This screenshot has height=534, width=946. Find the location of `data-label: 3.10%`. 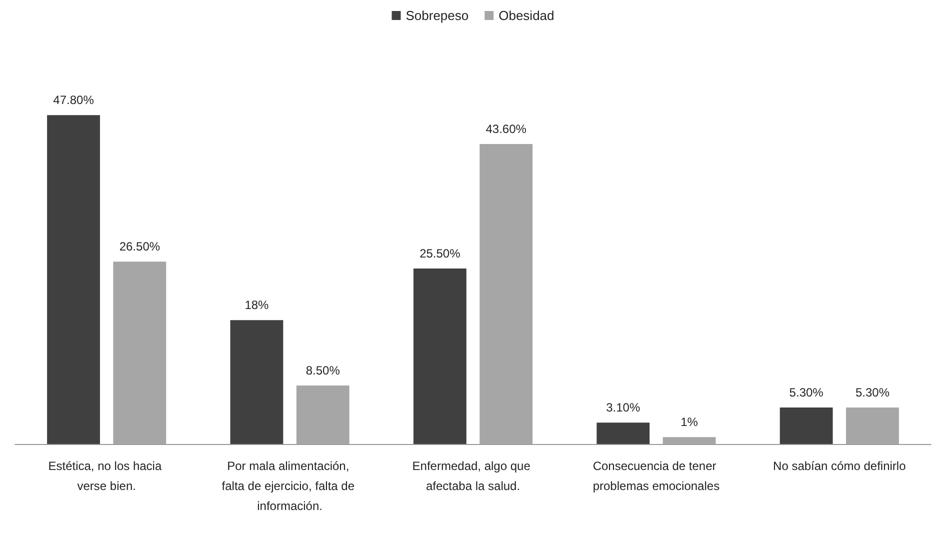

data-label: 3.10% is located at coordinates (623, 407).